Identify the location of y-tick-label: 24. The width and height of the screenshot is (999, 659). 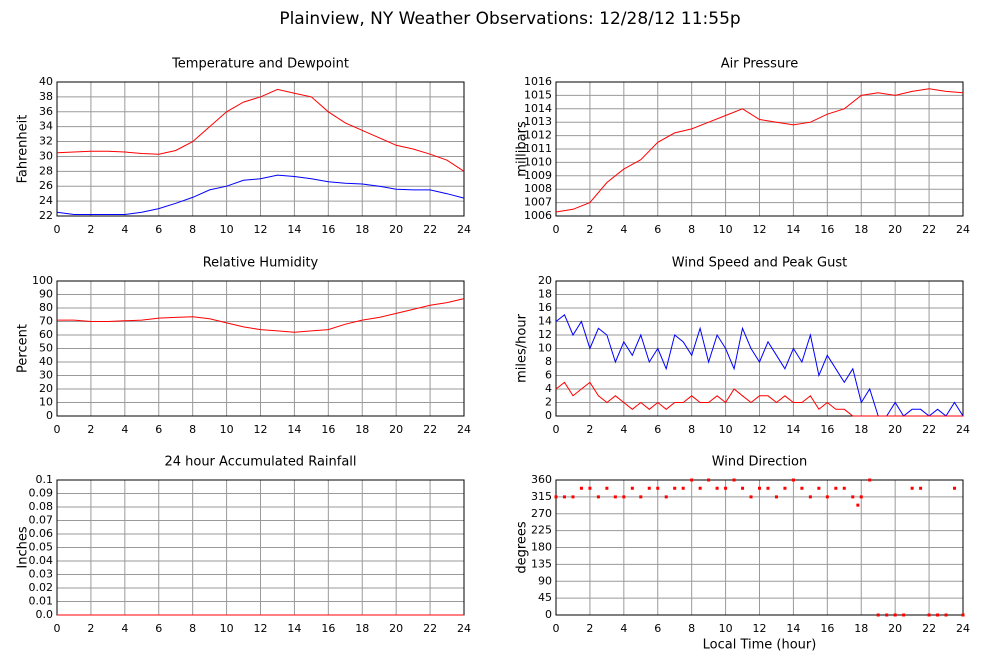
(46, 200).